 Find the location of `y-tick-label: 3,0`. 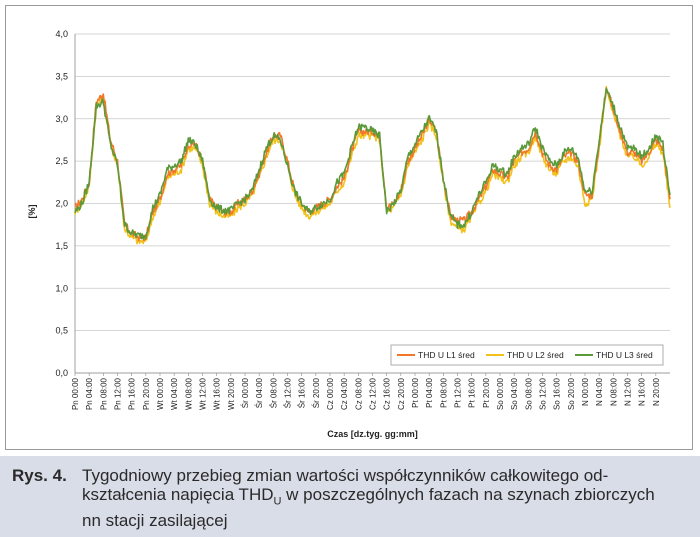

y-tick-label: 3,0 is located at coordinates (61, 119).